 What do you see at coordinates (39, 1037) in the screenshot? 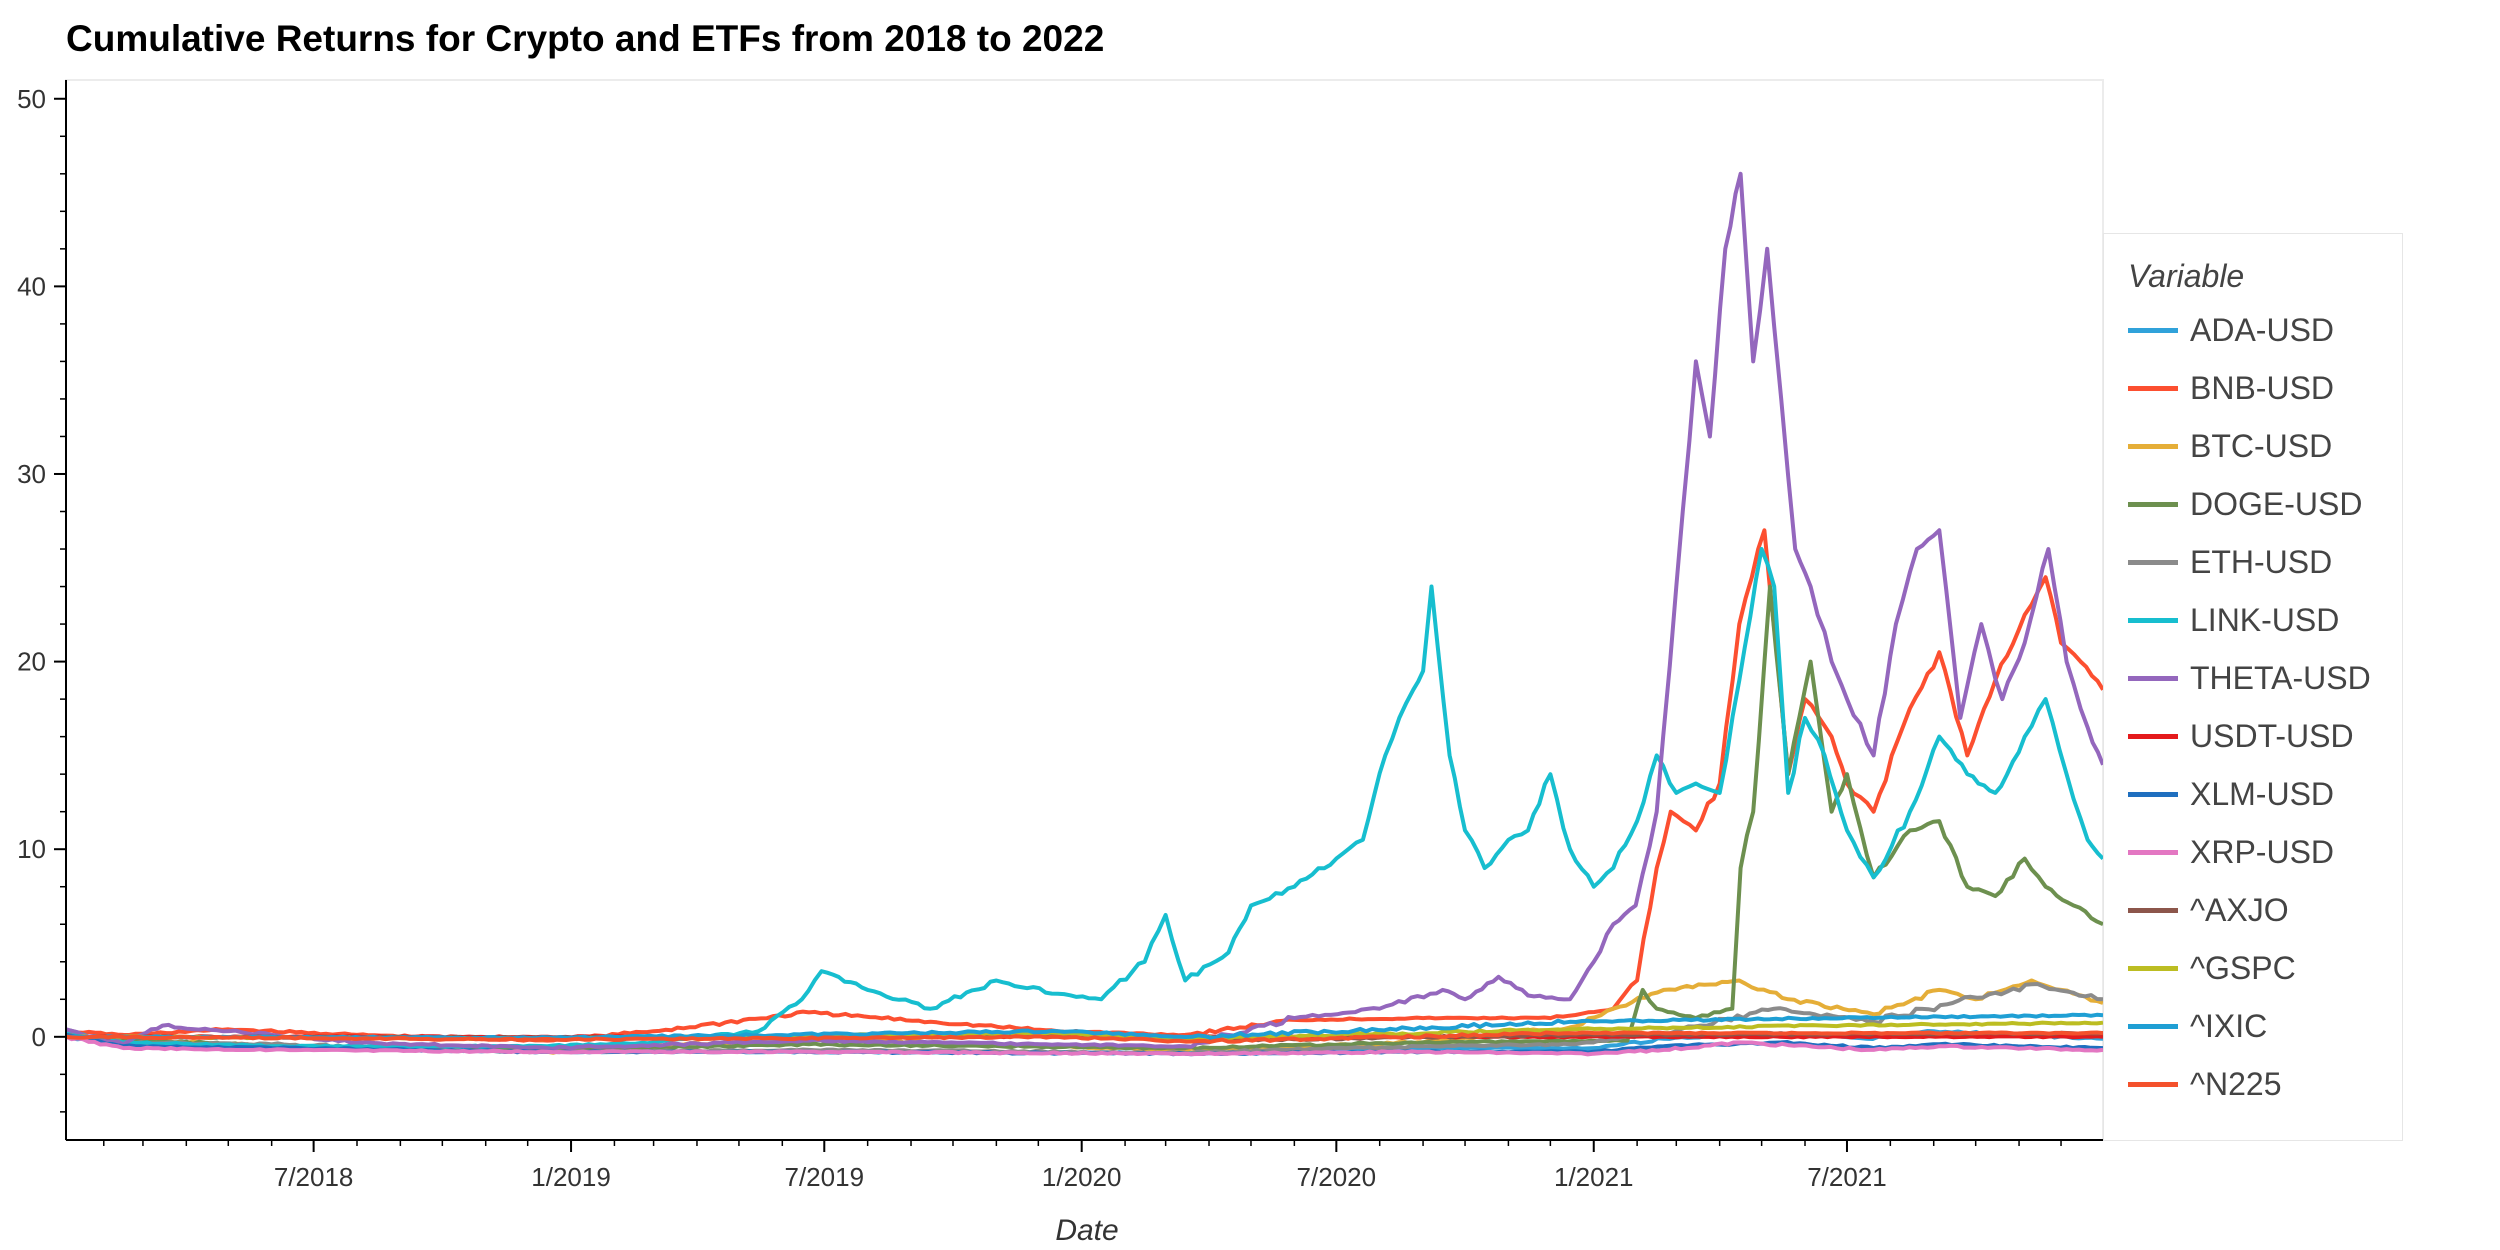
I see `y-tick-label: 0` at bounding box center [39, 1037].